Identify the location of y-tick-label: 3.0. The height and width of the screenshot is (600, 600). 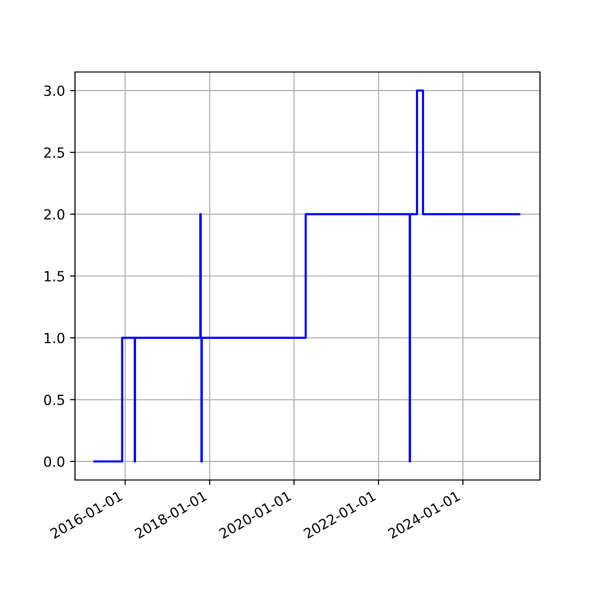
(54, 91).